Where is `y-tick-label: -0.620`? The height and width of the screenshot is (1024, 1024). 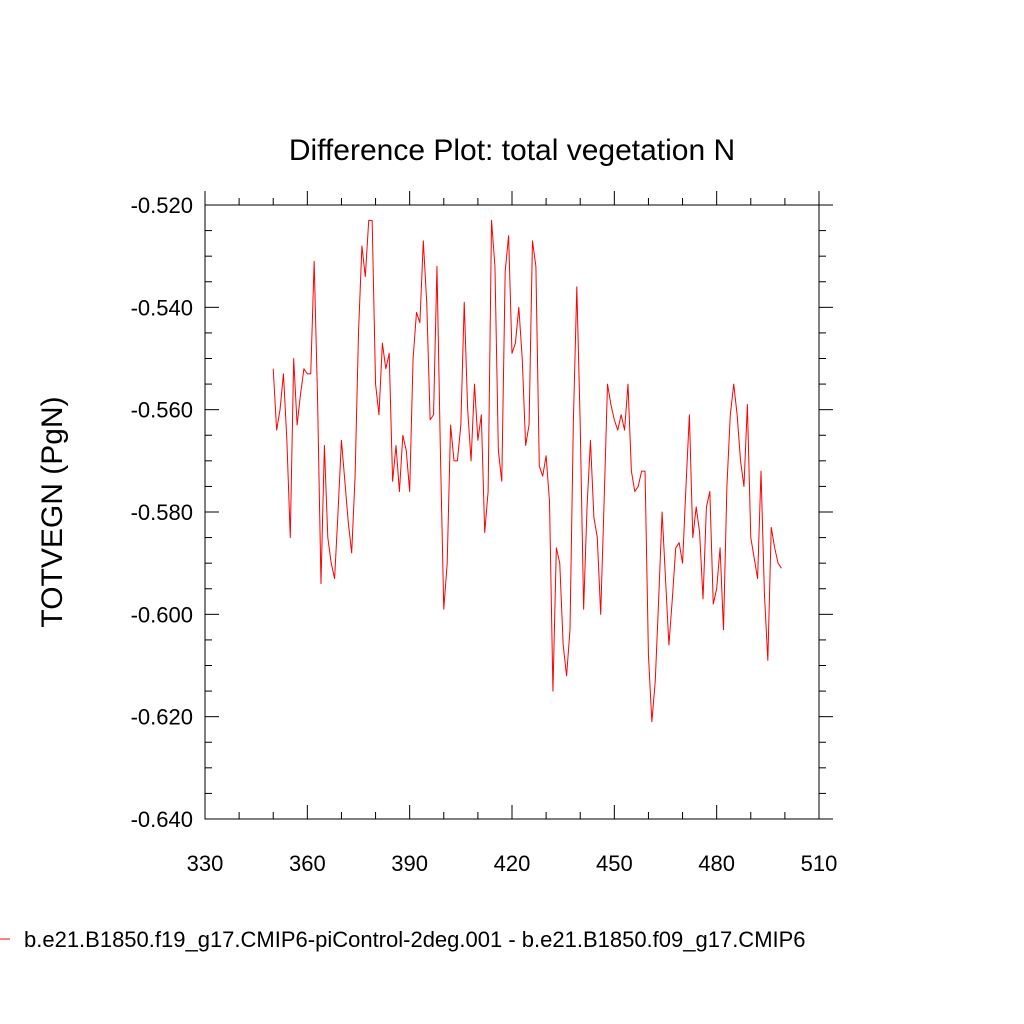
y-tick-label: -0.620 is located at coordinates (162, 717).